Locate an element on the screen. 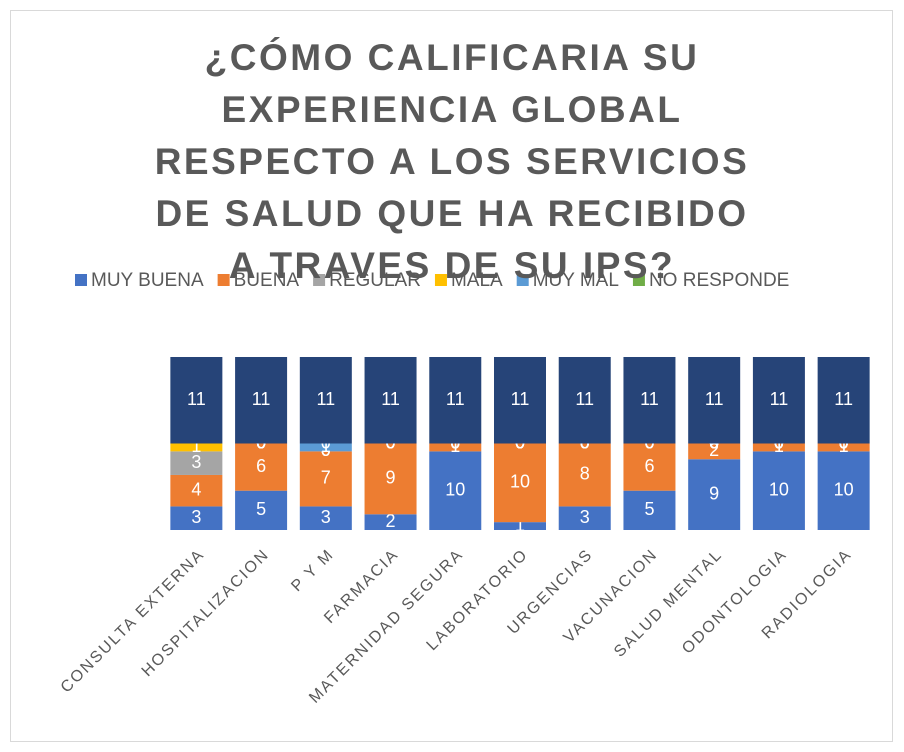  data-label: 4 is located at coordinates (196, 489).